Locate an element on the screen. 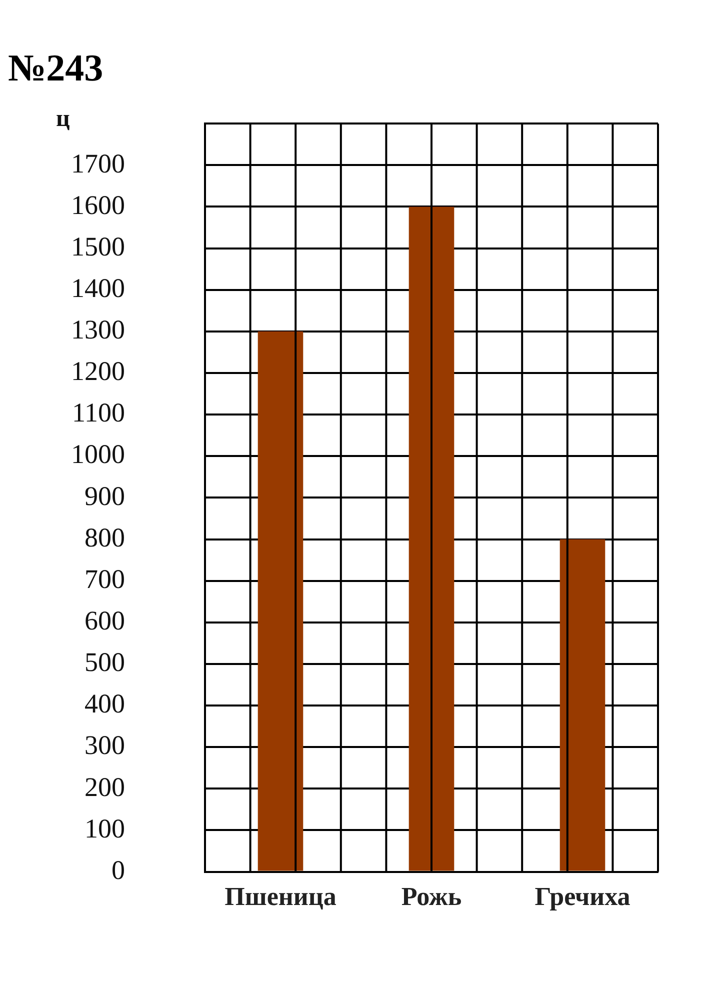  y-tick-label: 1700 is located at coordinates (98, 163).